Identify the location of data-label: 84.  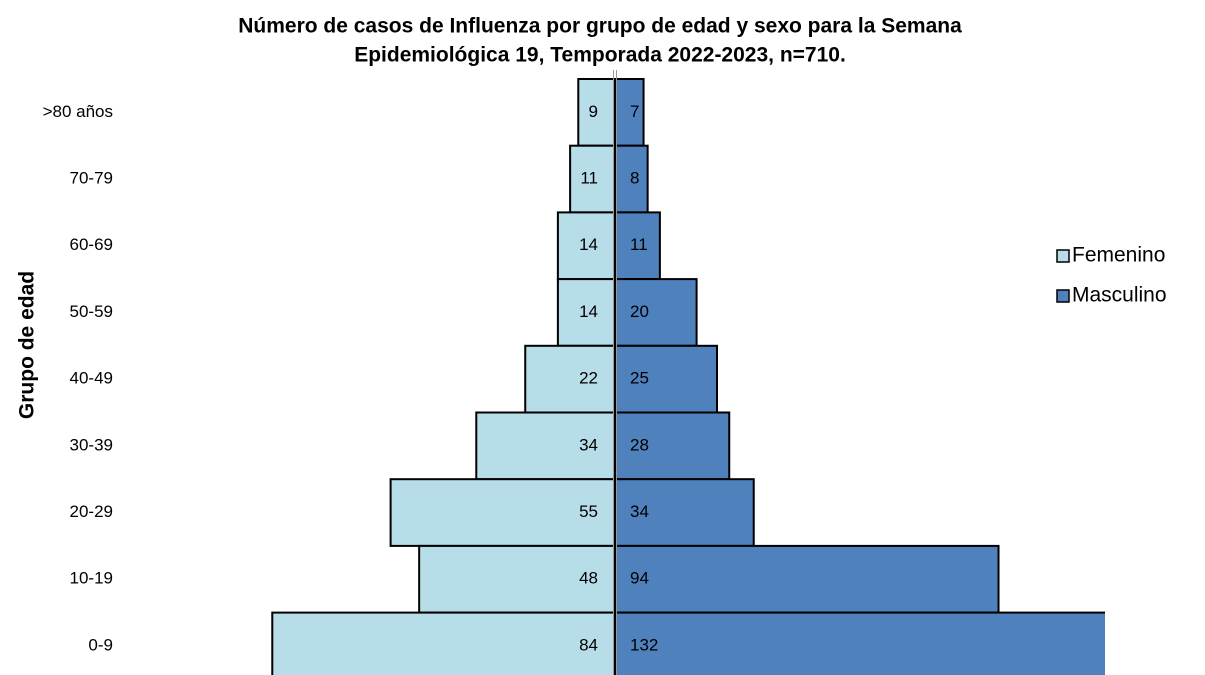
(588, 644).